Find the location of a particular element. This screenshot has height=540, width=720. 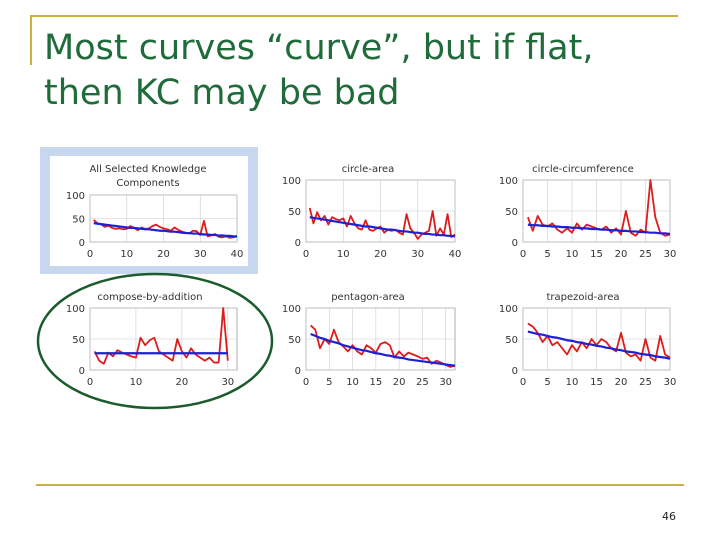

series-line-observed is located at coordinates (599, 342).